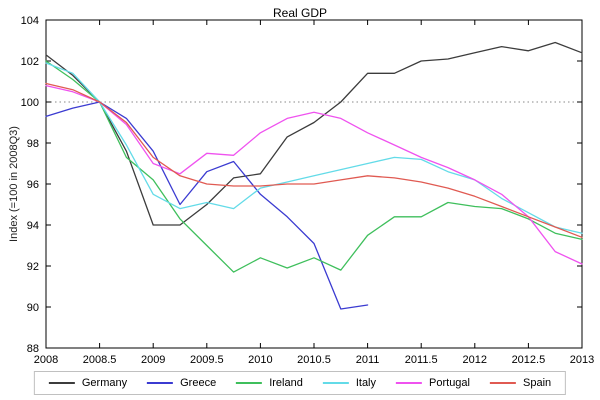 The height and width of the screenshot is (400, 600). I want to click on legend-item-greece: Greece, so click(181, 383).